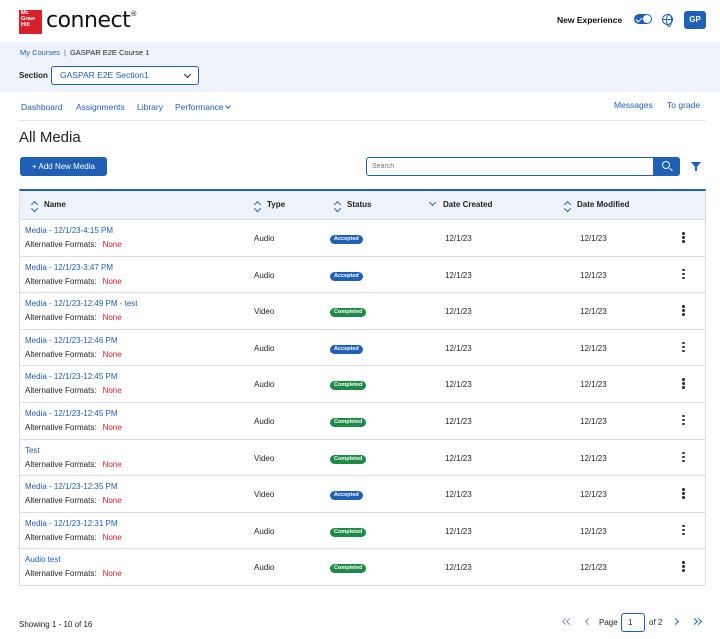  Describe the element at coordinates (69, 267) in the screenshot. I see `media-name-link: Media - 12/1/23-3:47 PM` at that location.